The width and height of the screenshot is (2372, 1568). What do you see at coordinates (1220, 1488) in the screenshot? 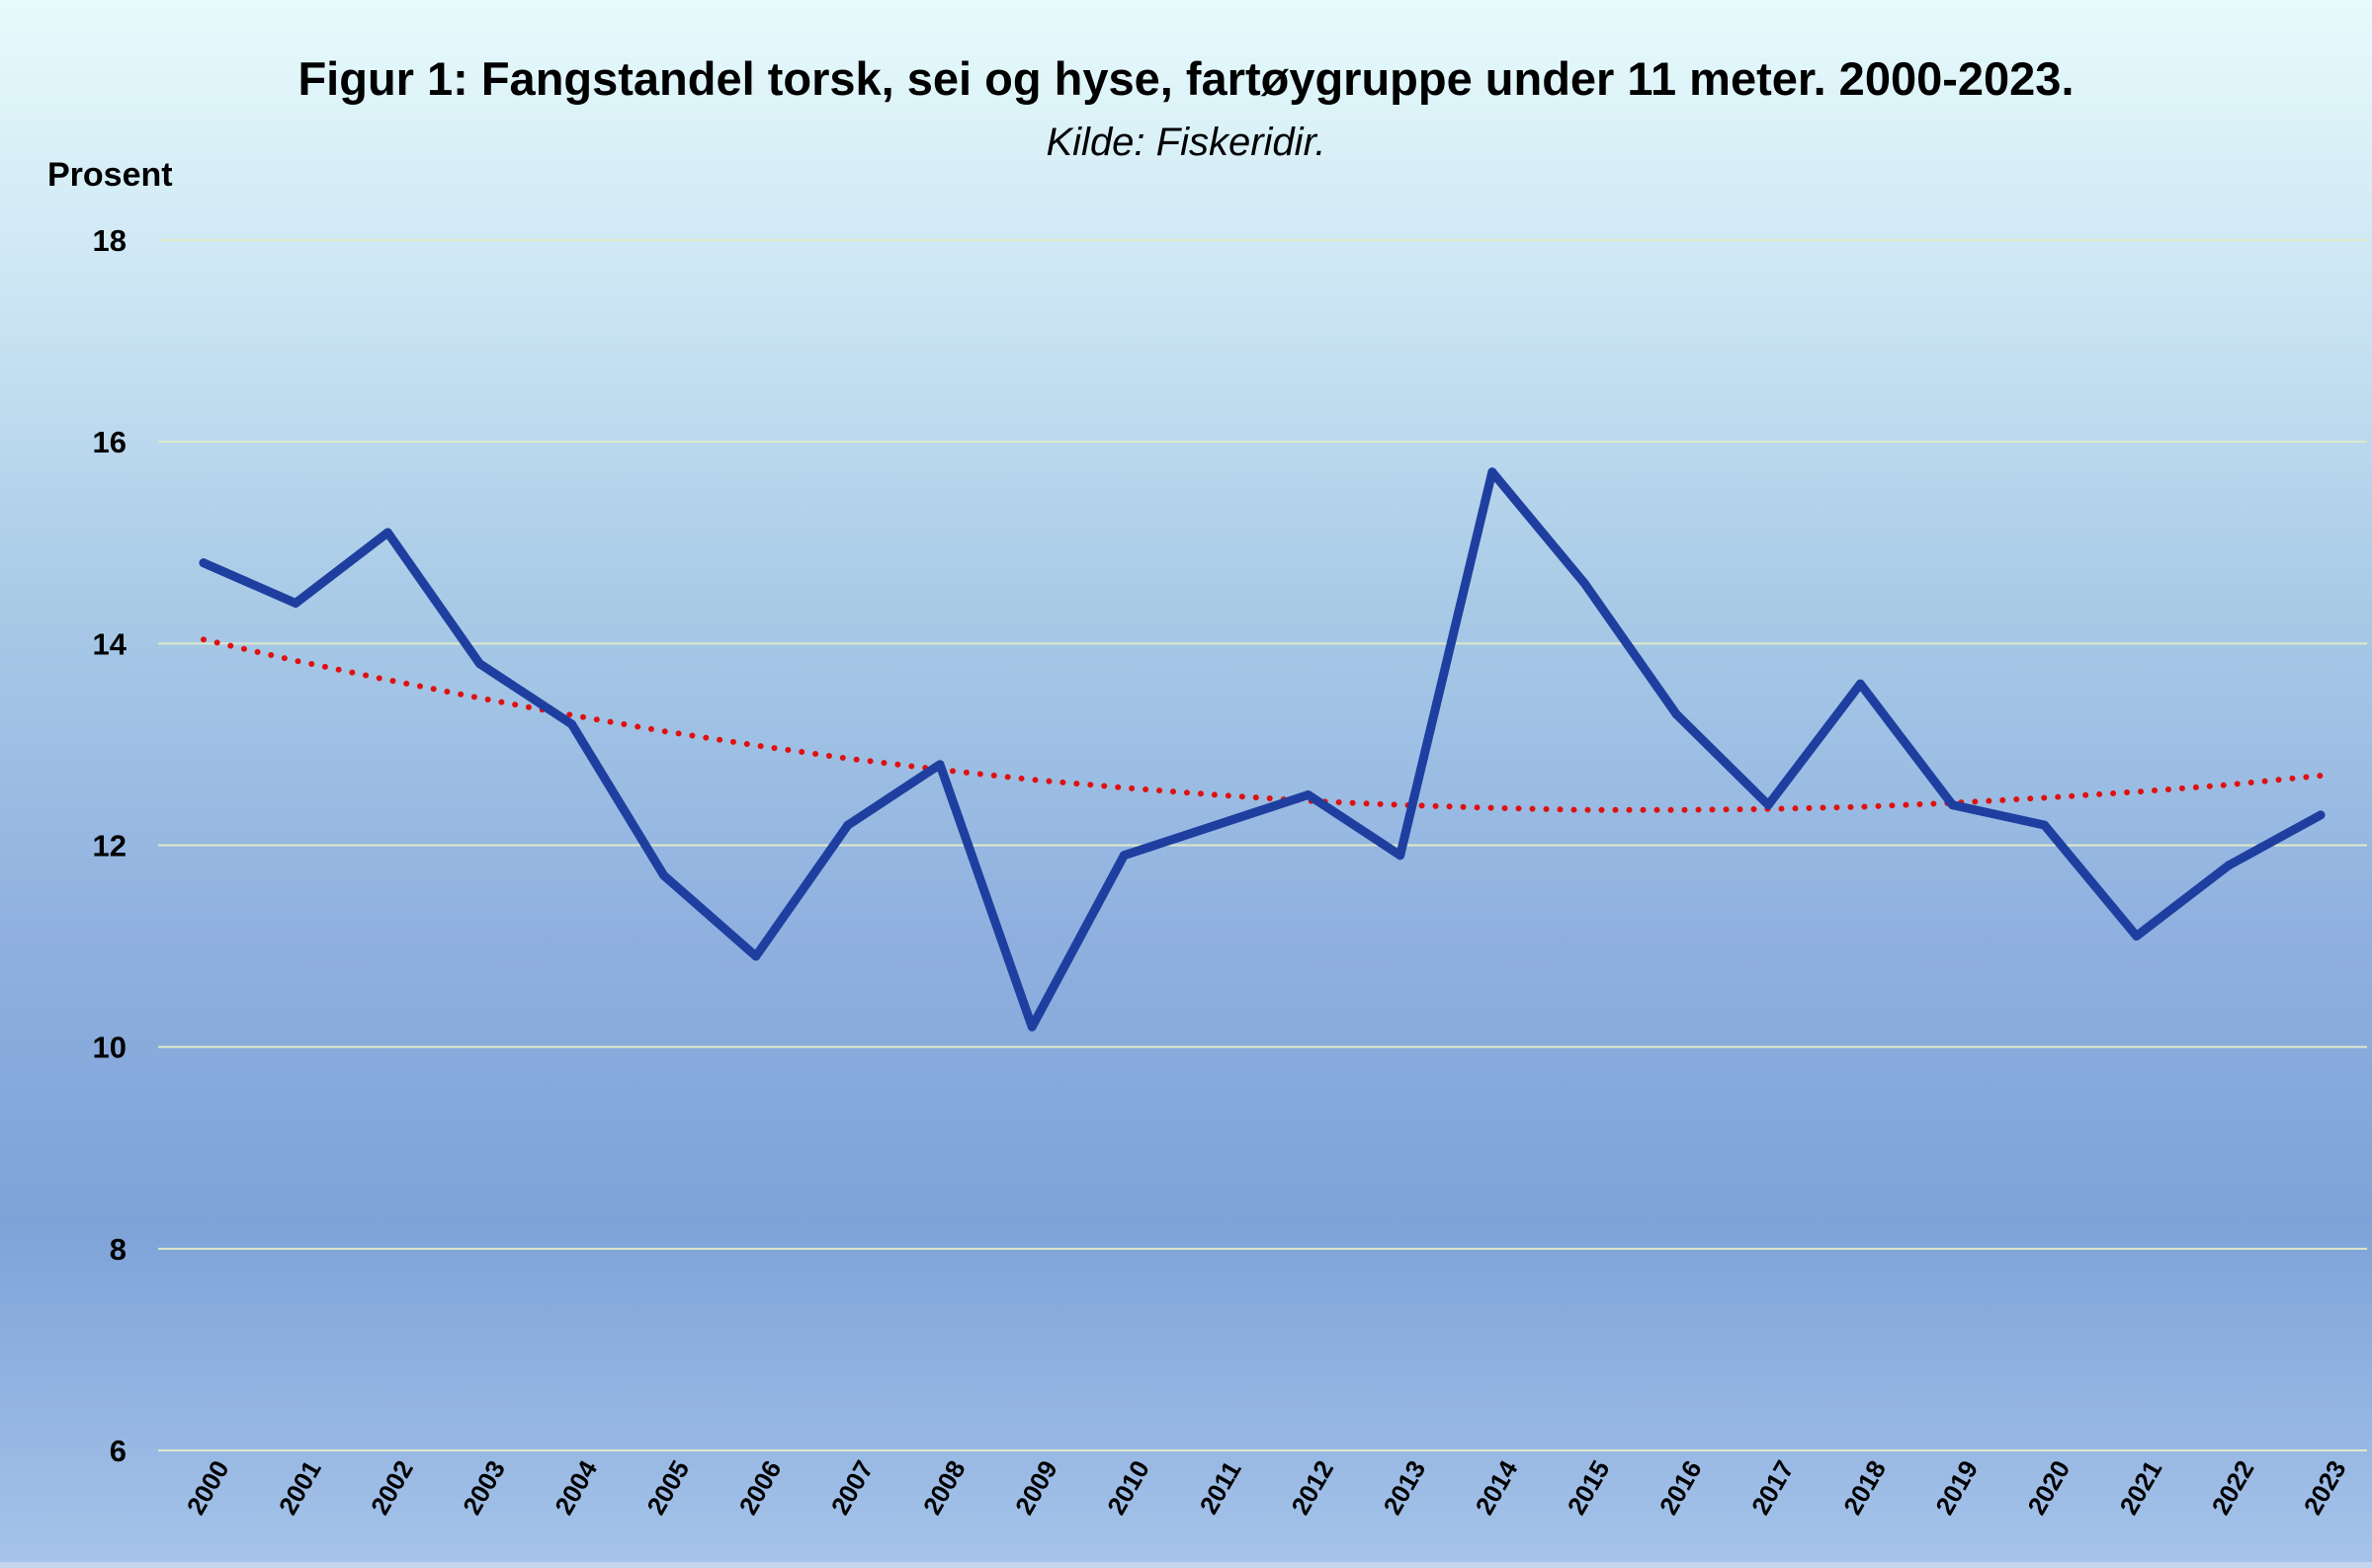
I see `x-tick-label: 2011` at bounding box center [1220, 1488].